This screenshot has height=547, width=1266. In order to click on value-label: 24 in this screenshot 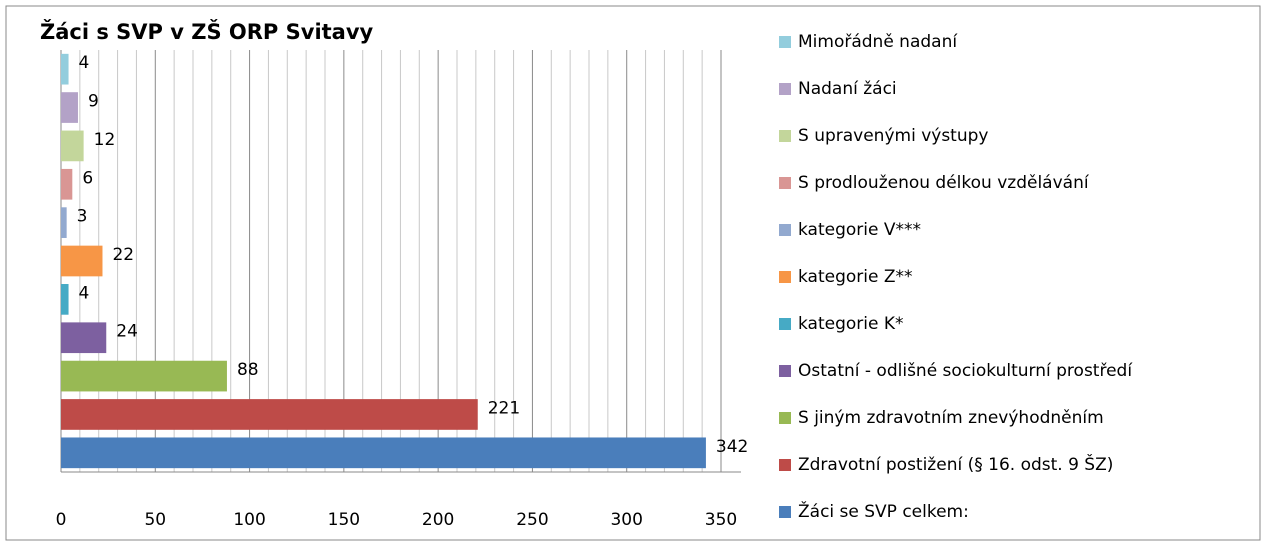, I will do `click(127, 332)`.